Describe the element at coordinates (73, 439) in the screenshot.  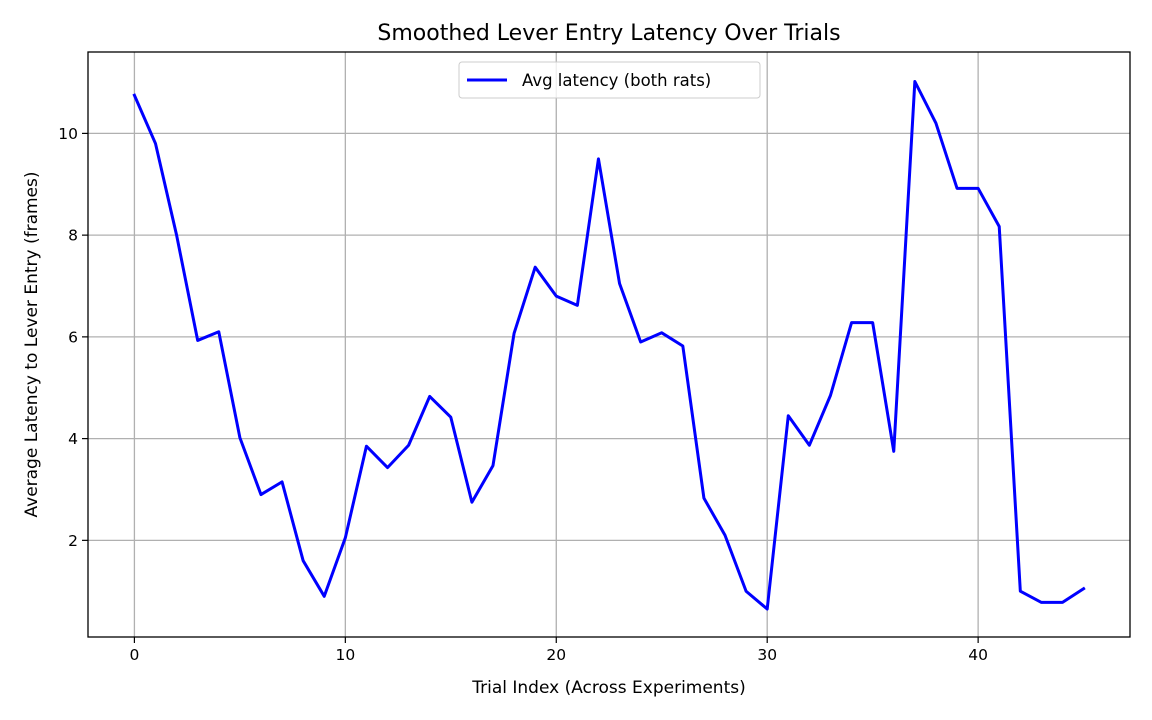
I see `y-tick-label: 4` at that location.